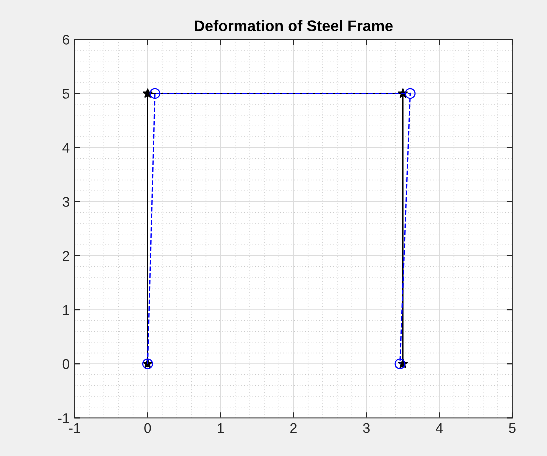  What do you see at coordinates (66, 148) in the screenshot?
I see `y-tick-label: 4` at bounding box center [66, 148].